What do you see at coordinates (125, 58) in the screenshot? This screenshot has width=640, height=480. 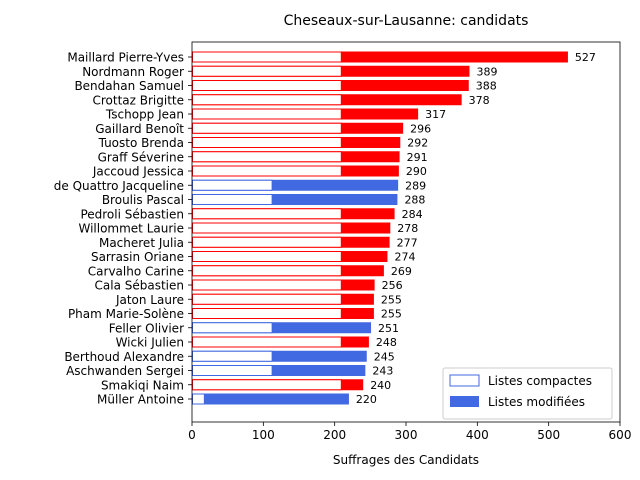 I see `y-tick-label: Maillard Pierre-Yves` at bounding box center [125, 58].